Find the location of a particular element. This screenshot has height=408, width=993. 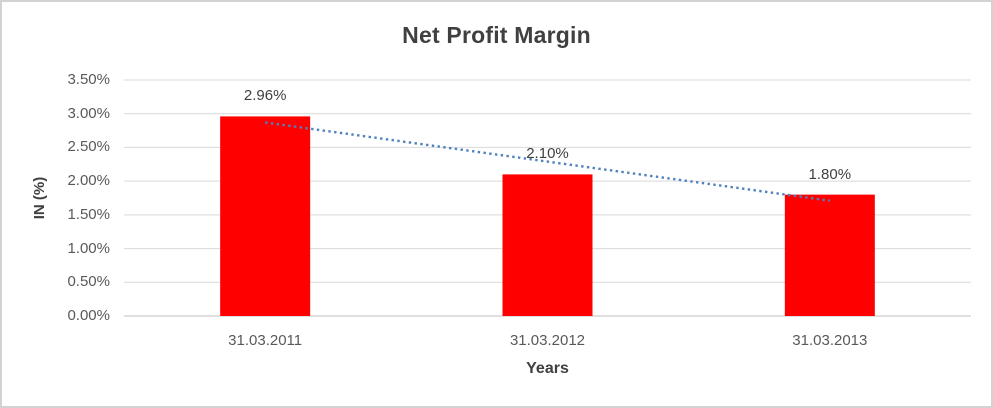

data-label: 1.80% is located at coordinates (830, 174).